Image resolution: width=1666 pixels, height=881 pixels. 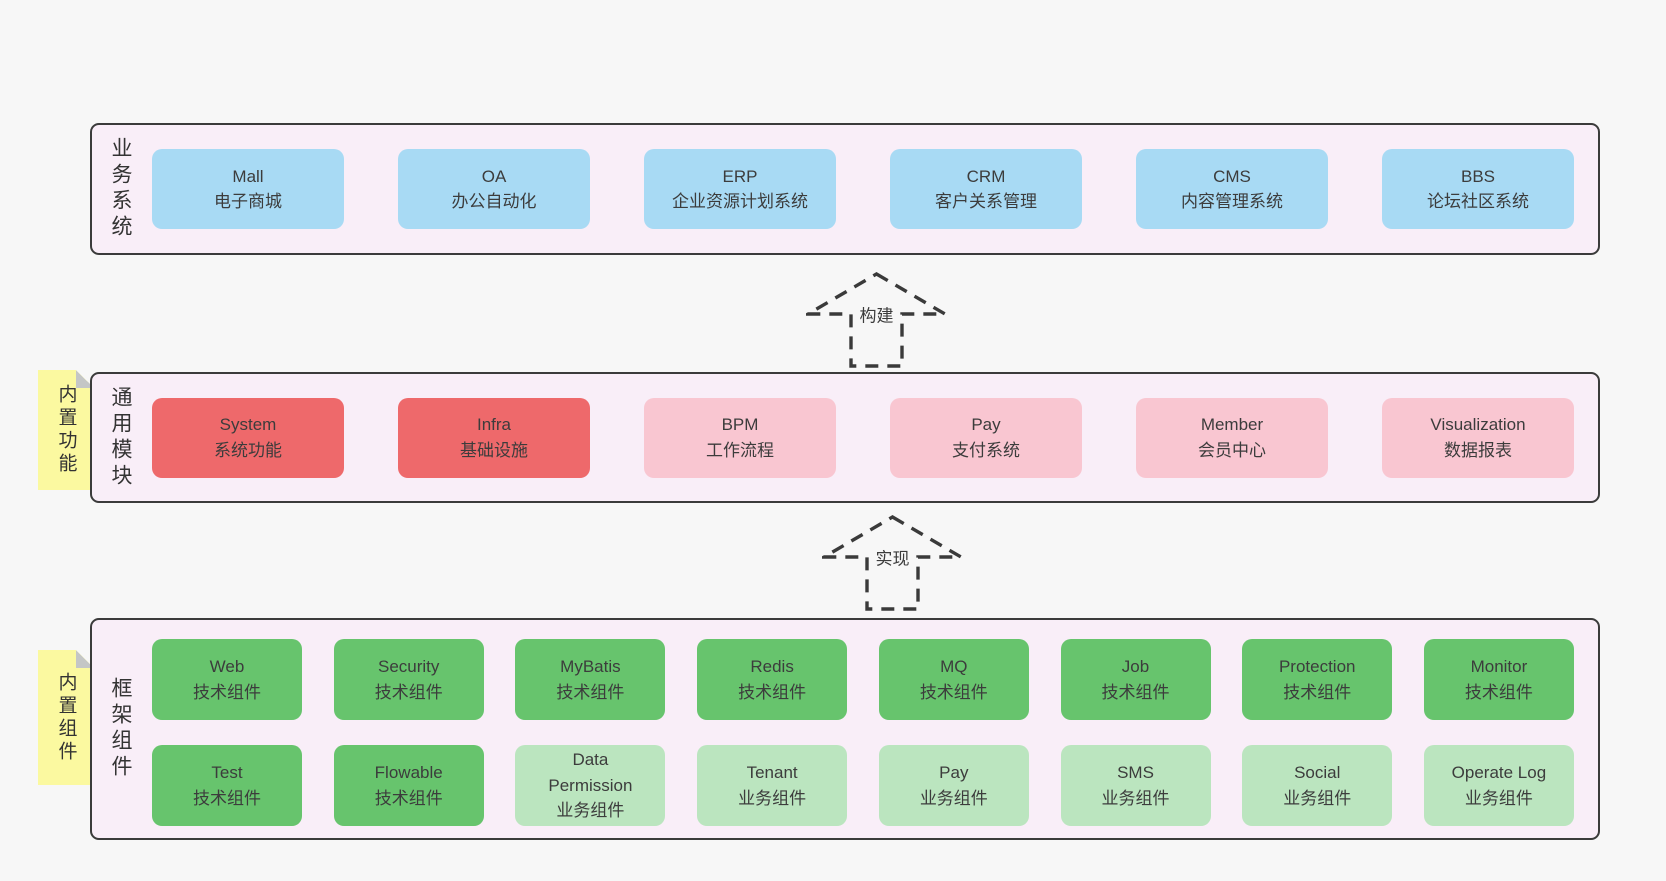 What do you see at coordinates (1232, 201) in the screenshot?
I see `box-subtitle: 内容管理系统` at bounding box center [1232, 201].